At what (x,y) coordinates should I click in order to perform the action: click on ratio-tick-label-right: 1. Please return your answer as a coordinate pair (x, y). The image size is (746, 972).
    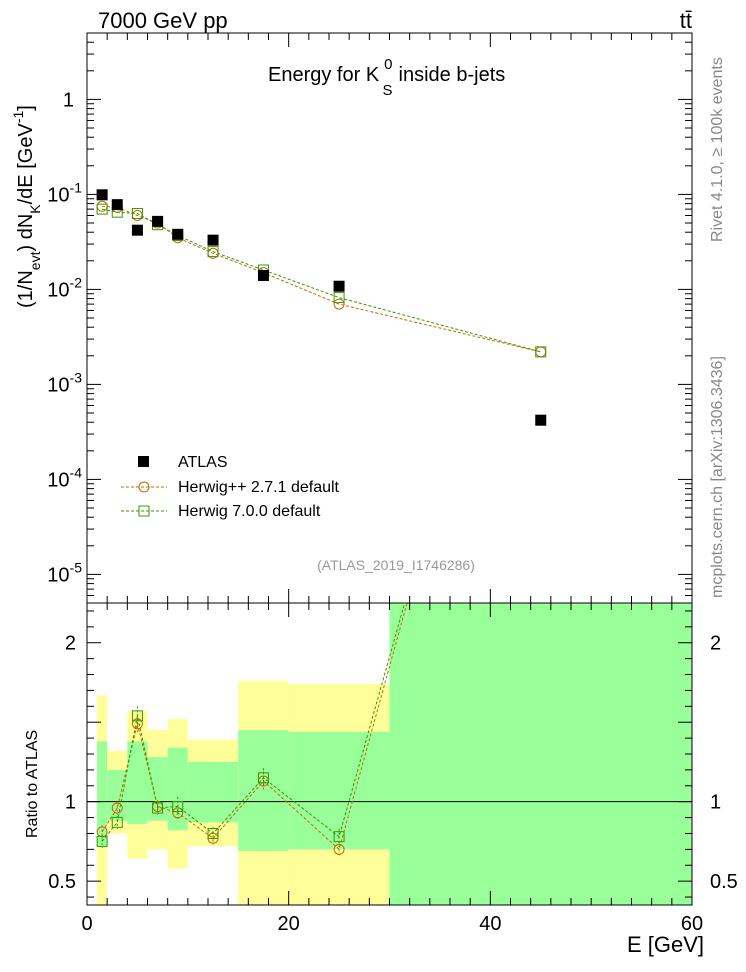
    Looking at the image, I should click on (715, 803).